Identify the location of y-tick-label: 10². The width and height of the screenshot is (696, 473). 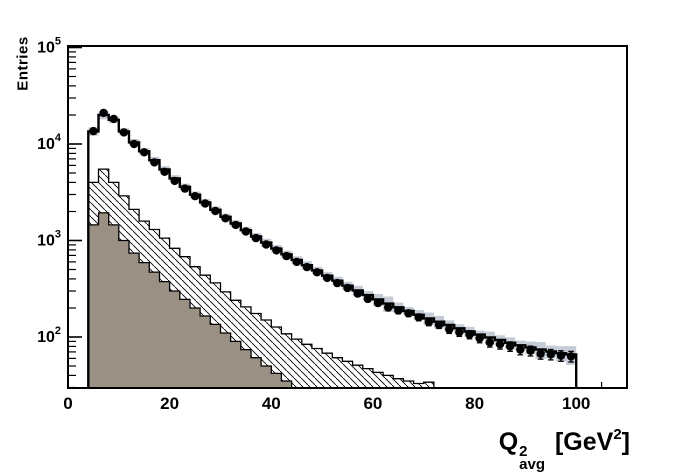
(49, 335).